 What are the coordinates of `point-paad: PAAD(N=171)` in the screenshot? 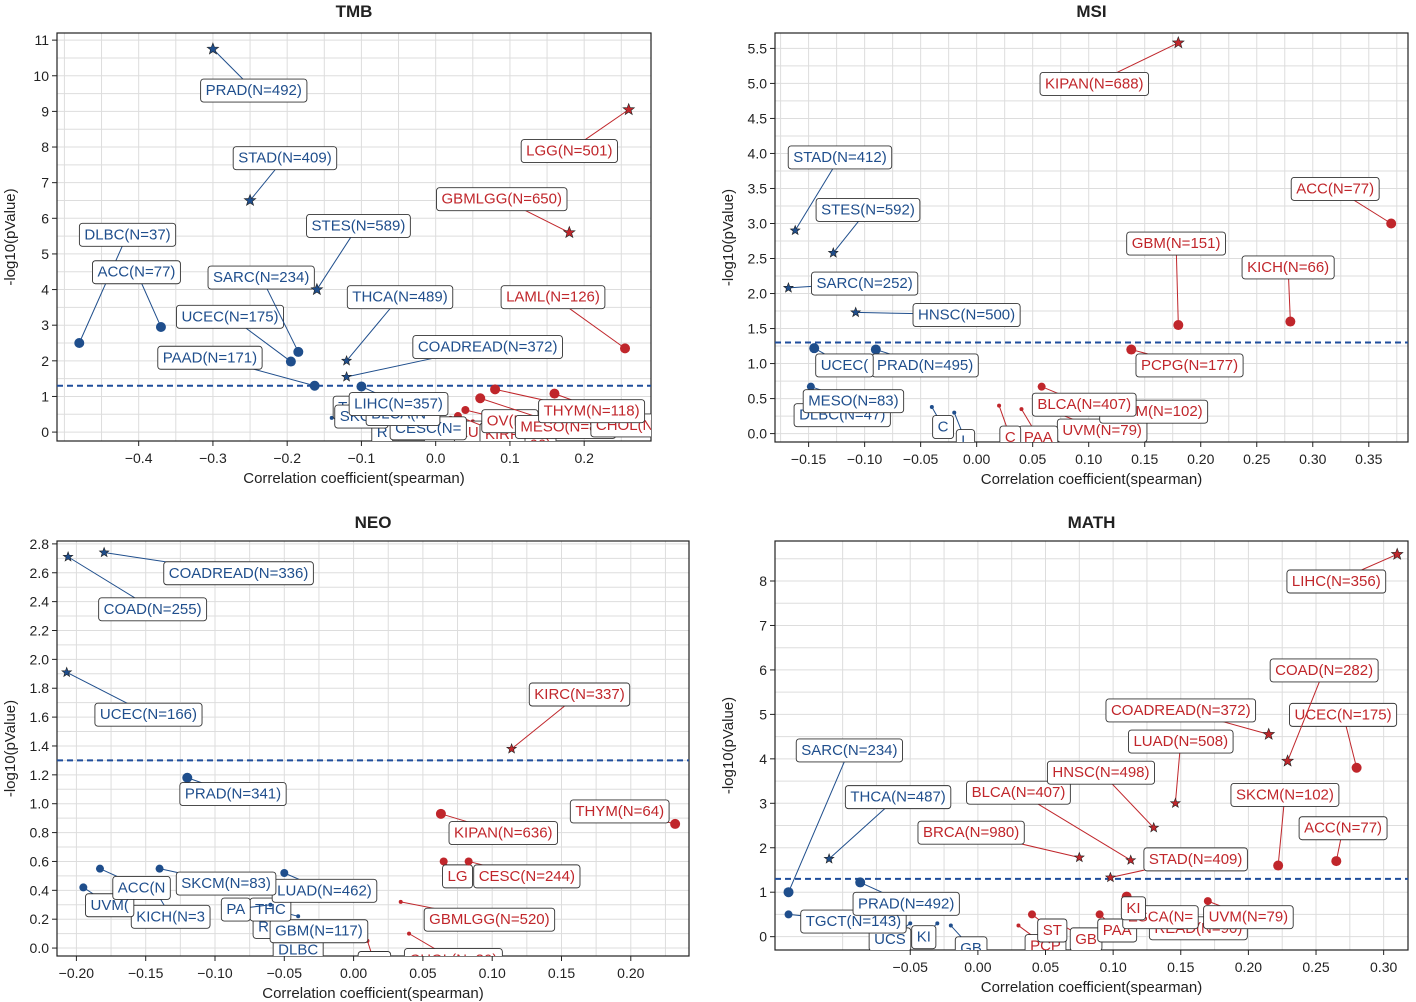 It's located at (238, 368).